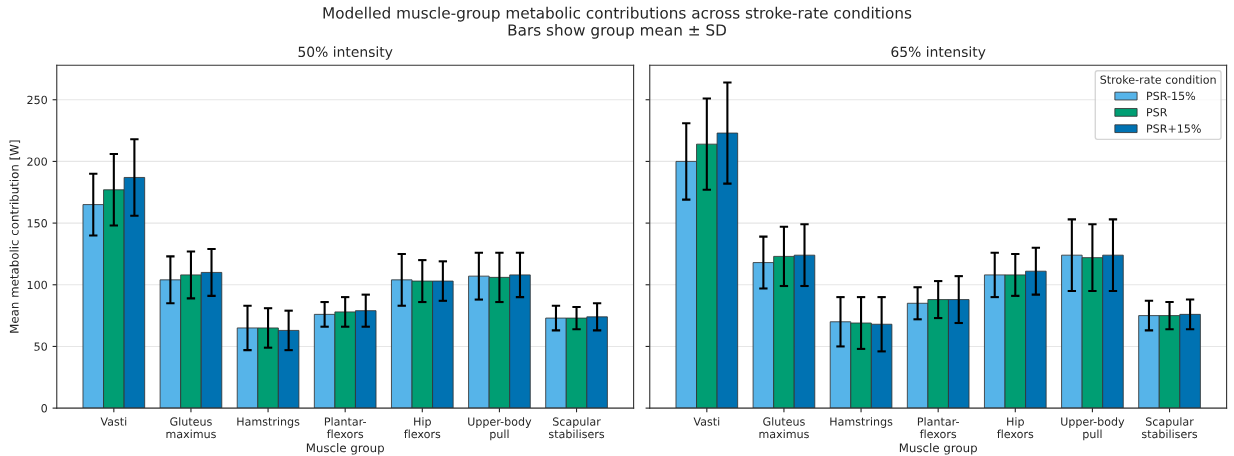 The height and width of the screenshot is (456, 1234). Describe the element at coordinates (37, 223) in the screenshot. I see `y-tick-label: 150` at that location.